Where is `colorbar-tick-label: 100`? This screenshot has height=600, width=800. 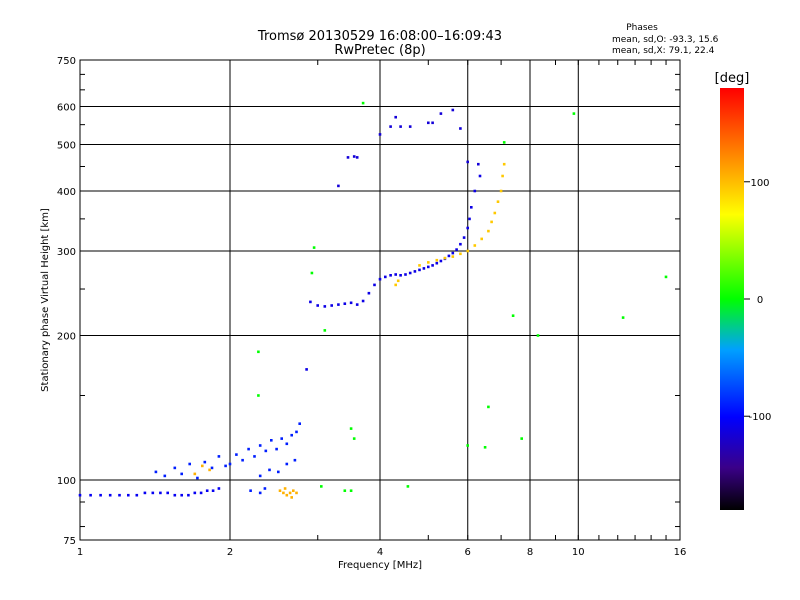 colorbar-tick-label: 100 is located at coordinates (759, 183).